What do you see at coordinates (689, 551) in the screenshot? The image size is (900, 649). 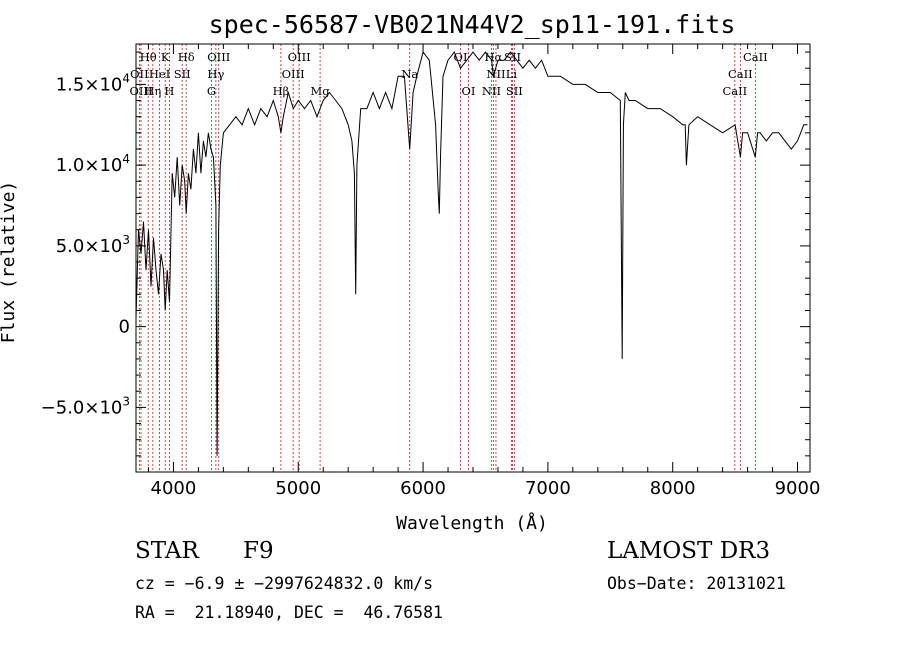 I see `survey-label: LAMOST DR3` at bounding box center [689, 551].